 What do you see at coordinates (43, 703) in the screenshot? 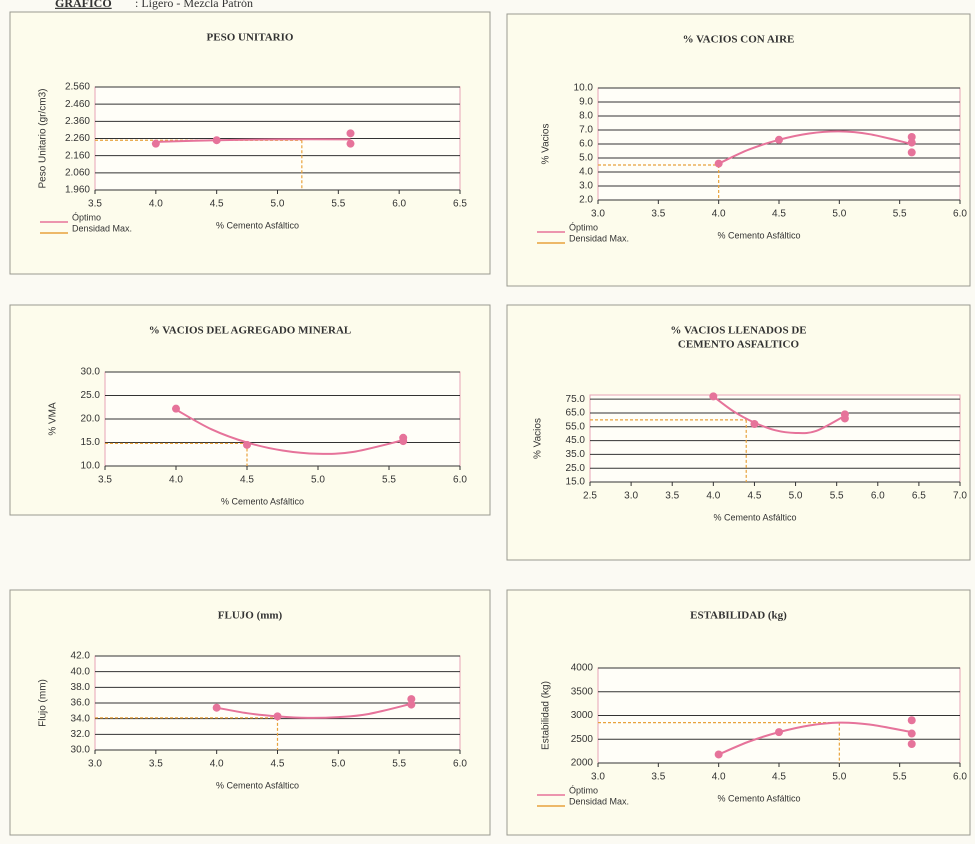
I see `y-axis-label: Flujo (mm)` at bounding box center [43, 703].